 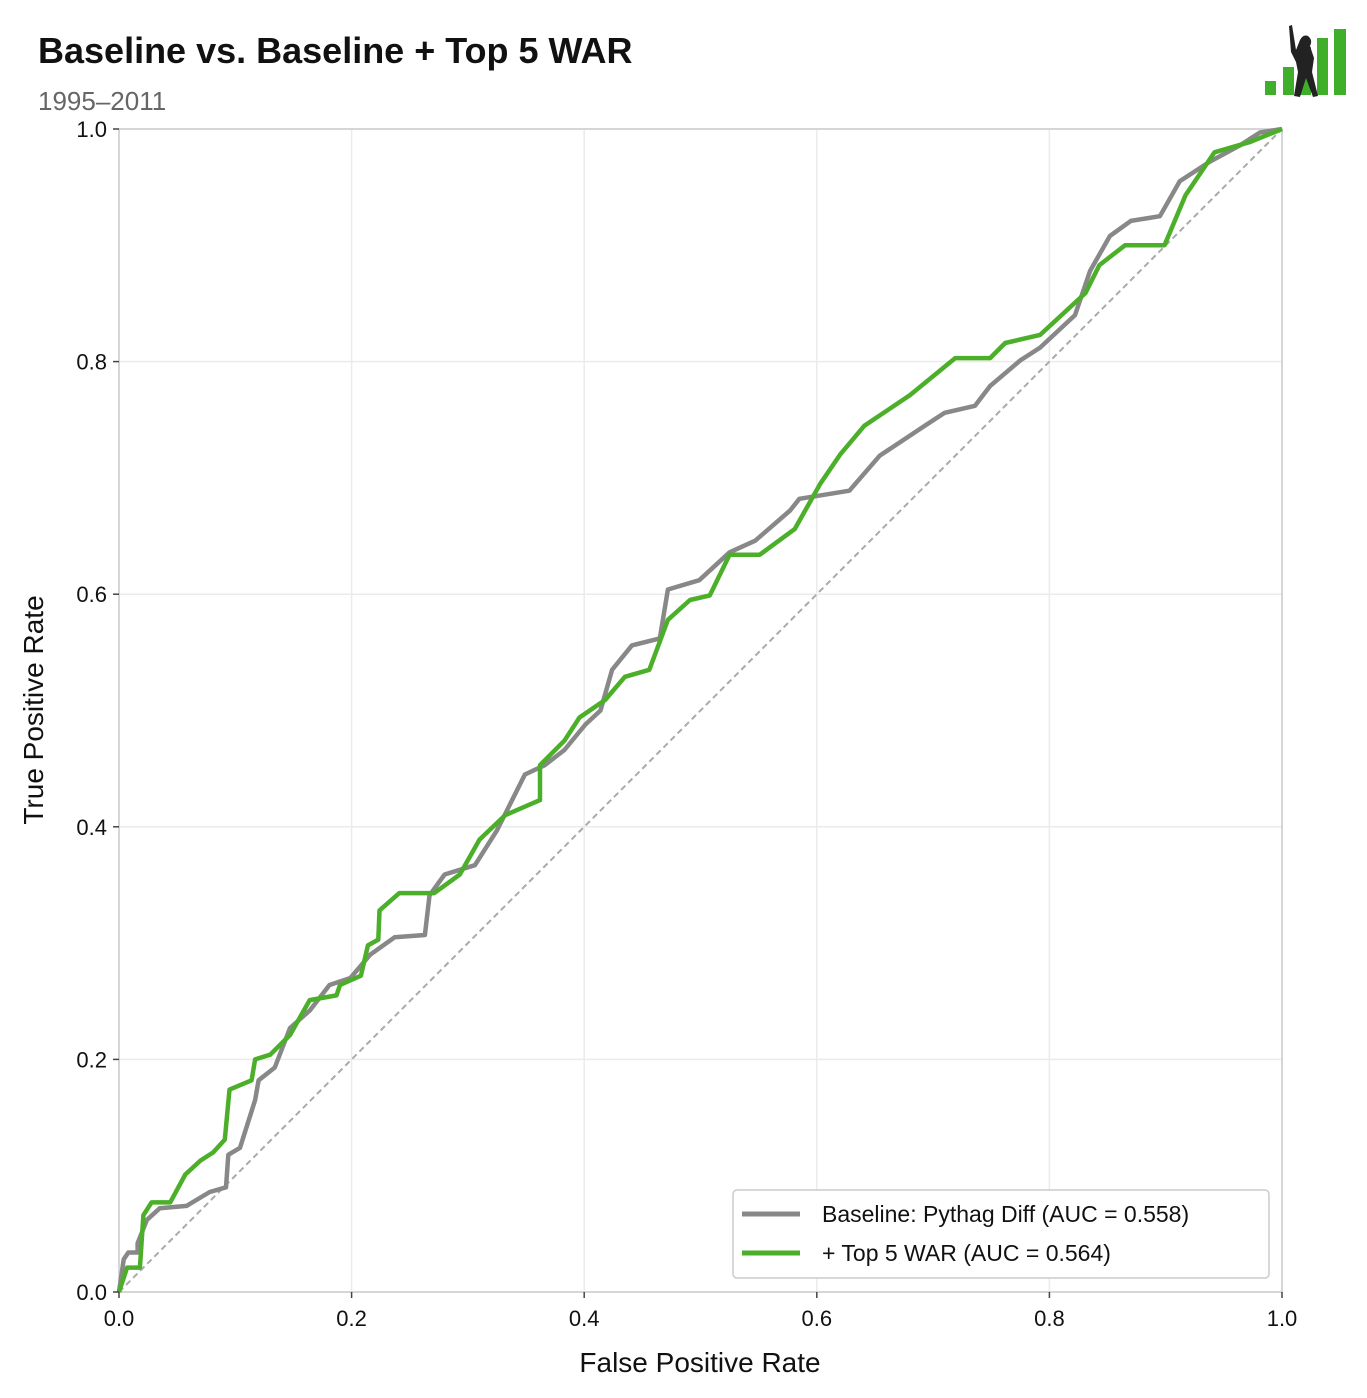 I want to click on legend-label-baseline: Baseline: Pythag Diff (AUC = 0.558), so click(x=1005, y=1214).